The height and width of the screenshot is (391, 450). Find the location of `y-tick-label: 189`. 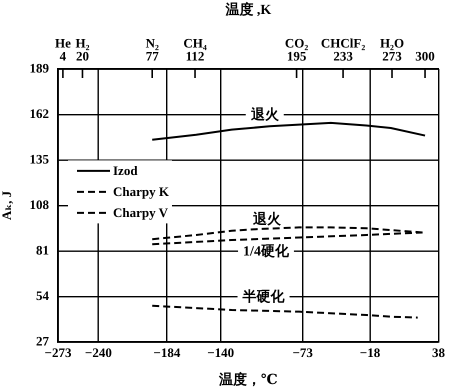

y-tick-label: 189 is located at coordinates (40, 68).